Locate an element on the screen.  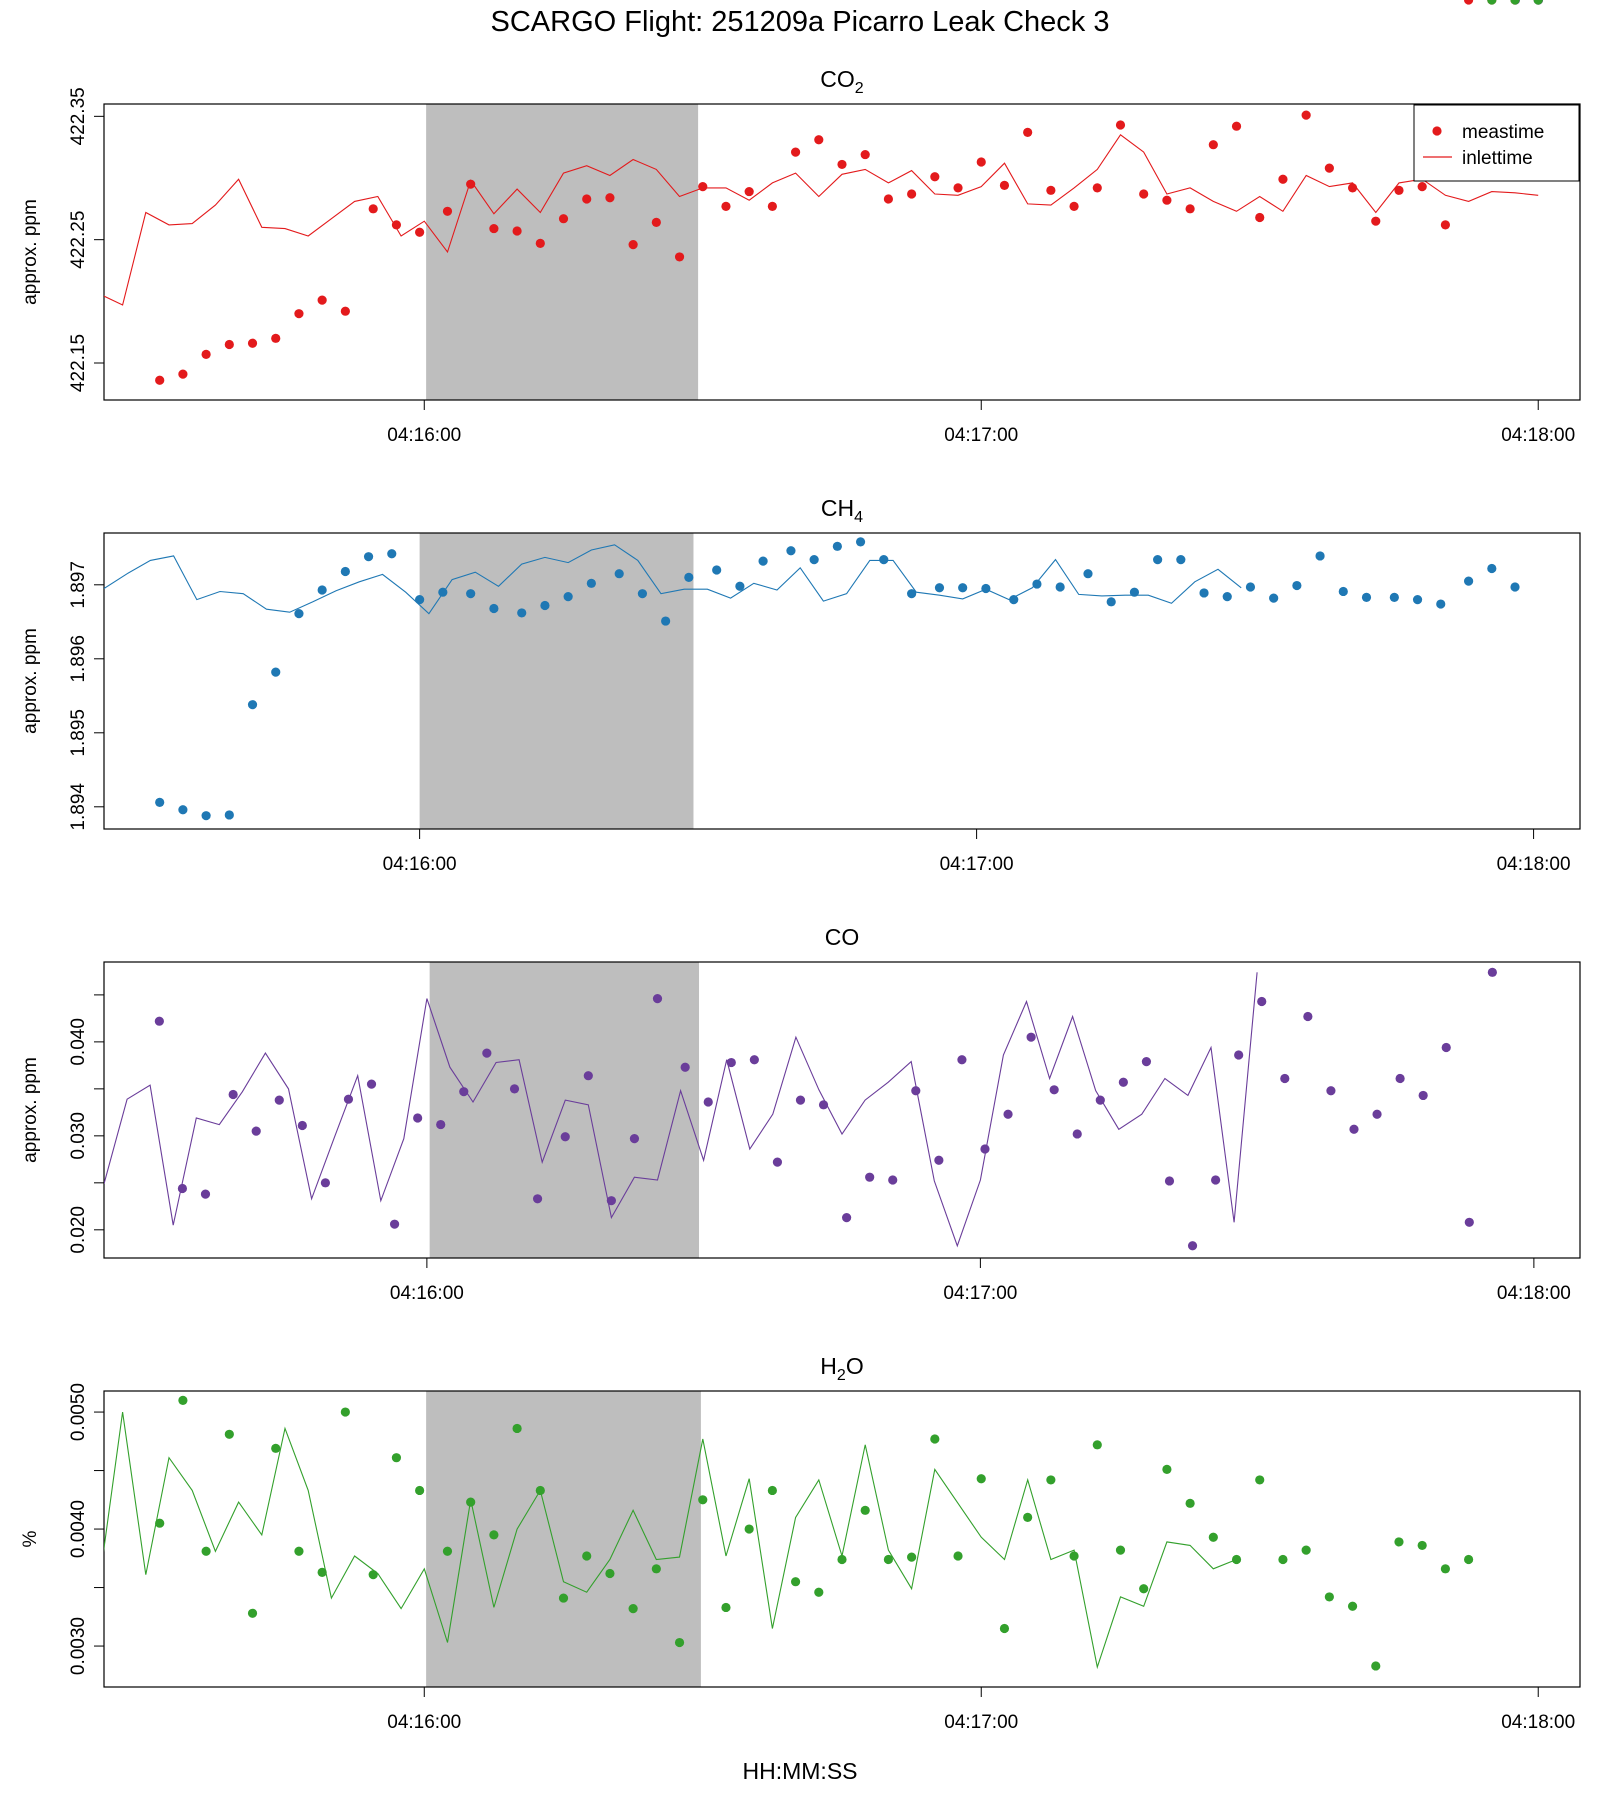
legend-meastime-label: meastime is located at coordinates (1503, 132).